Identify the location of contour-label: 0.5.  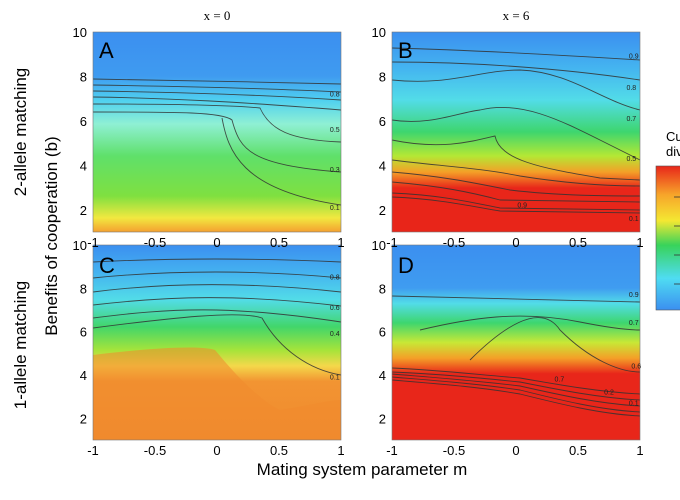
(335, 130).